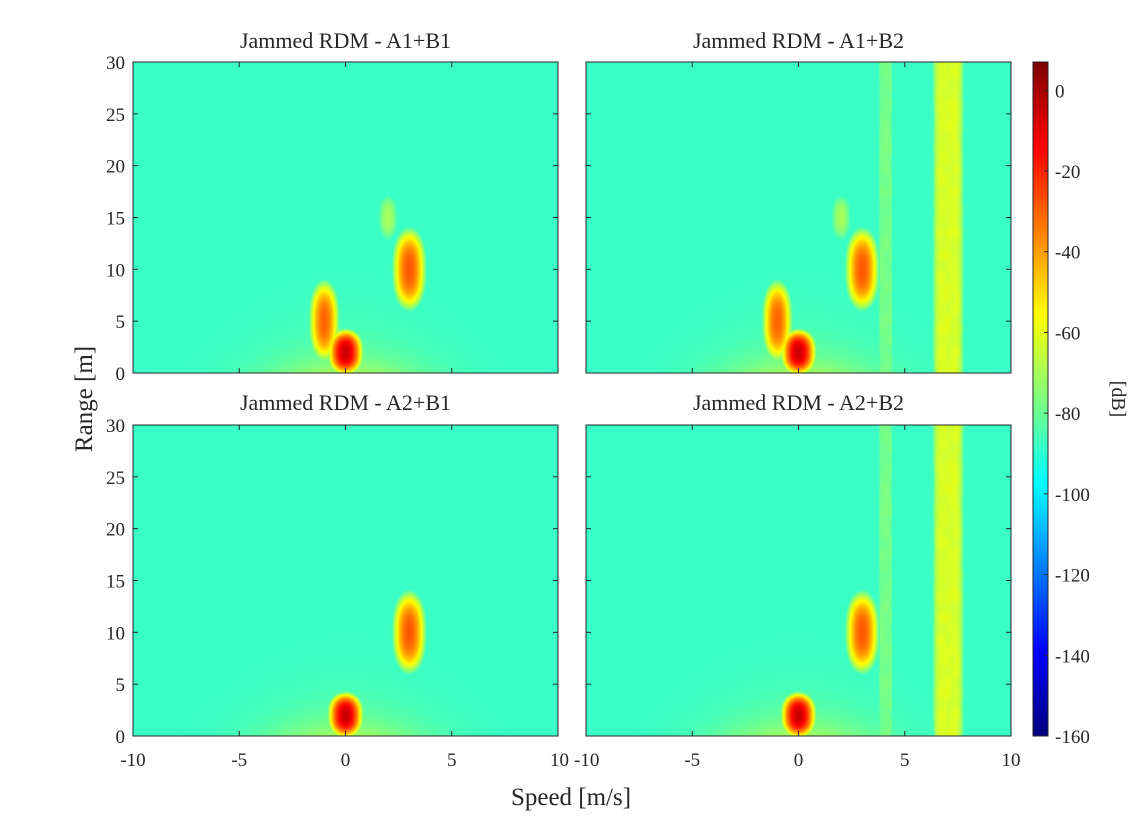 The image size is (1138, 828). I want to click on colorbar: 0 -20 -40 -60 -80 -100 -120 -140 -160 [dB], so click(1080, 404).